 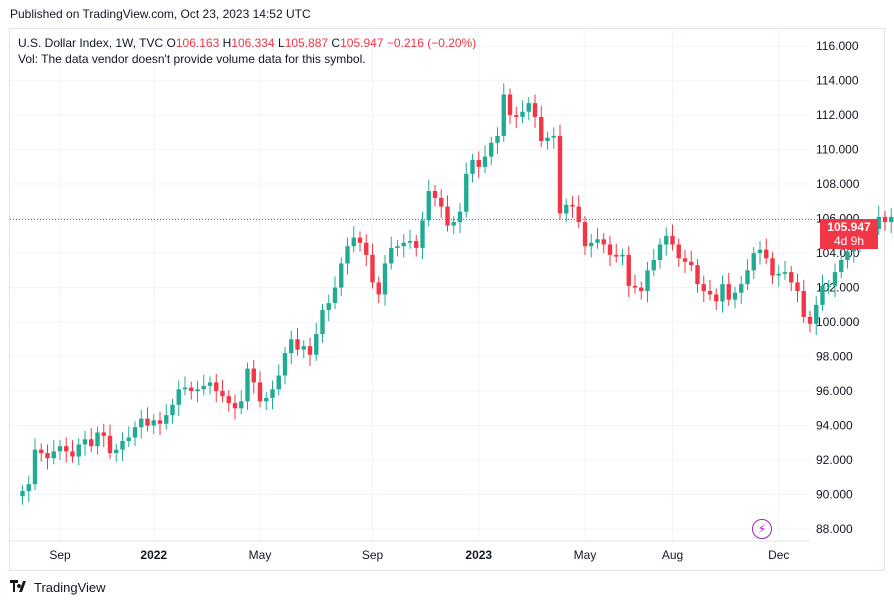 I want to click on close-label: C, so click(x=336, y=43).